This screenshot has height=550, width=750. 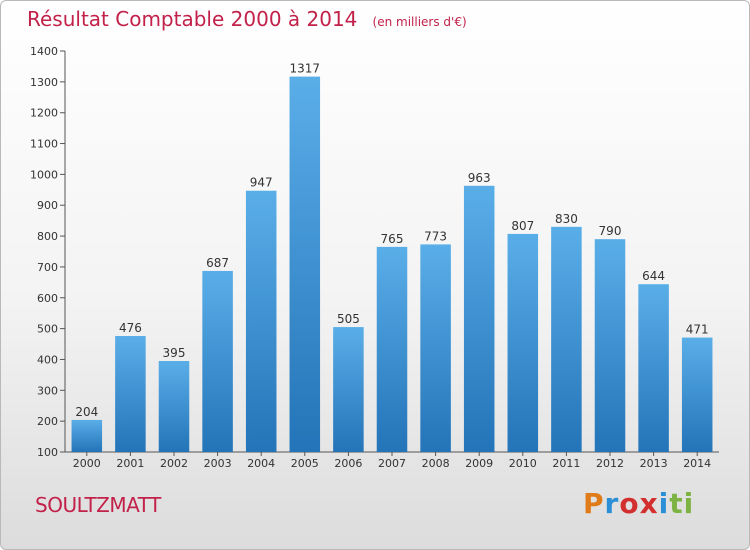 I want to click on logo-letter: P, so click(x=594, y=503).